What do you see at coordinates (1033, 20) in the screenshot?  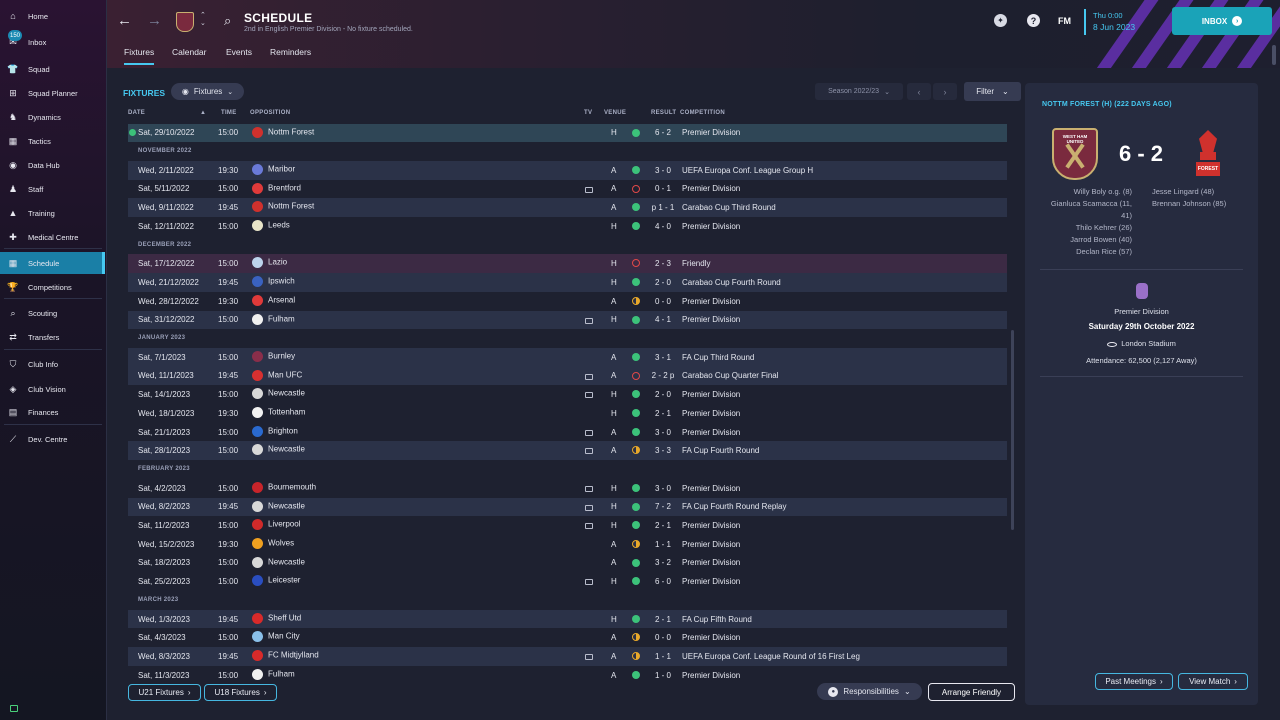 I see `help-icon: ?` at bounding box center [1033, 20].